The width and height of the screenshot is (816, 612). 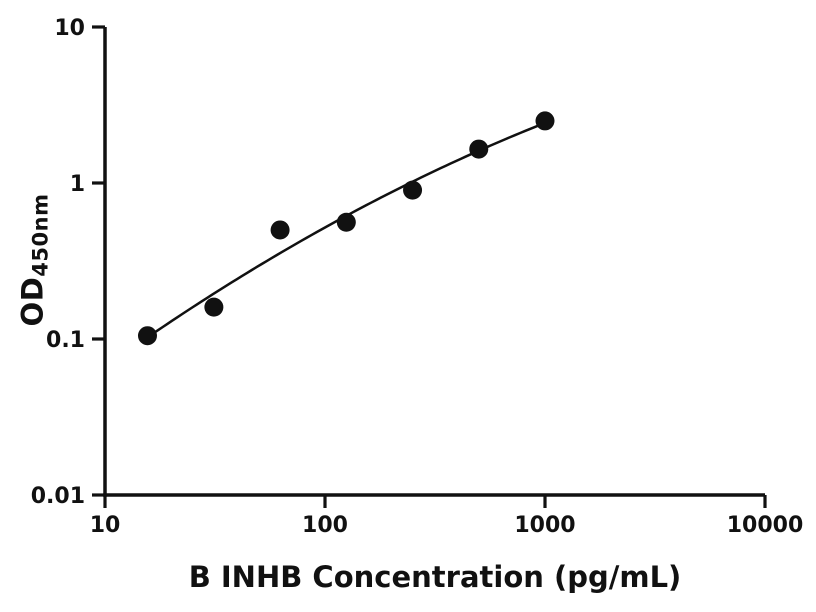 What do you see at coordinates (40, 235) in the screenshot?
I see `y-axis-title-sub: 450nm` at bounding box center [40, 235].